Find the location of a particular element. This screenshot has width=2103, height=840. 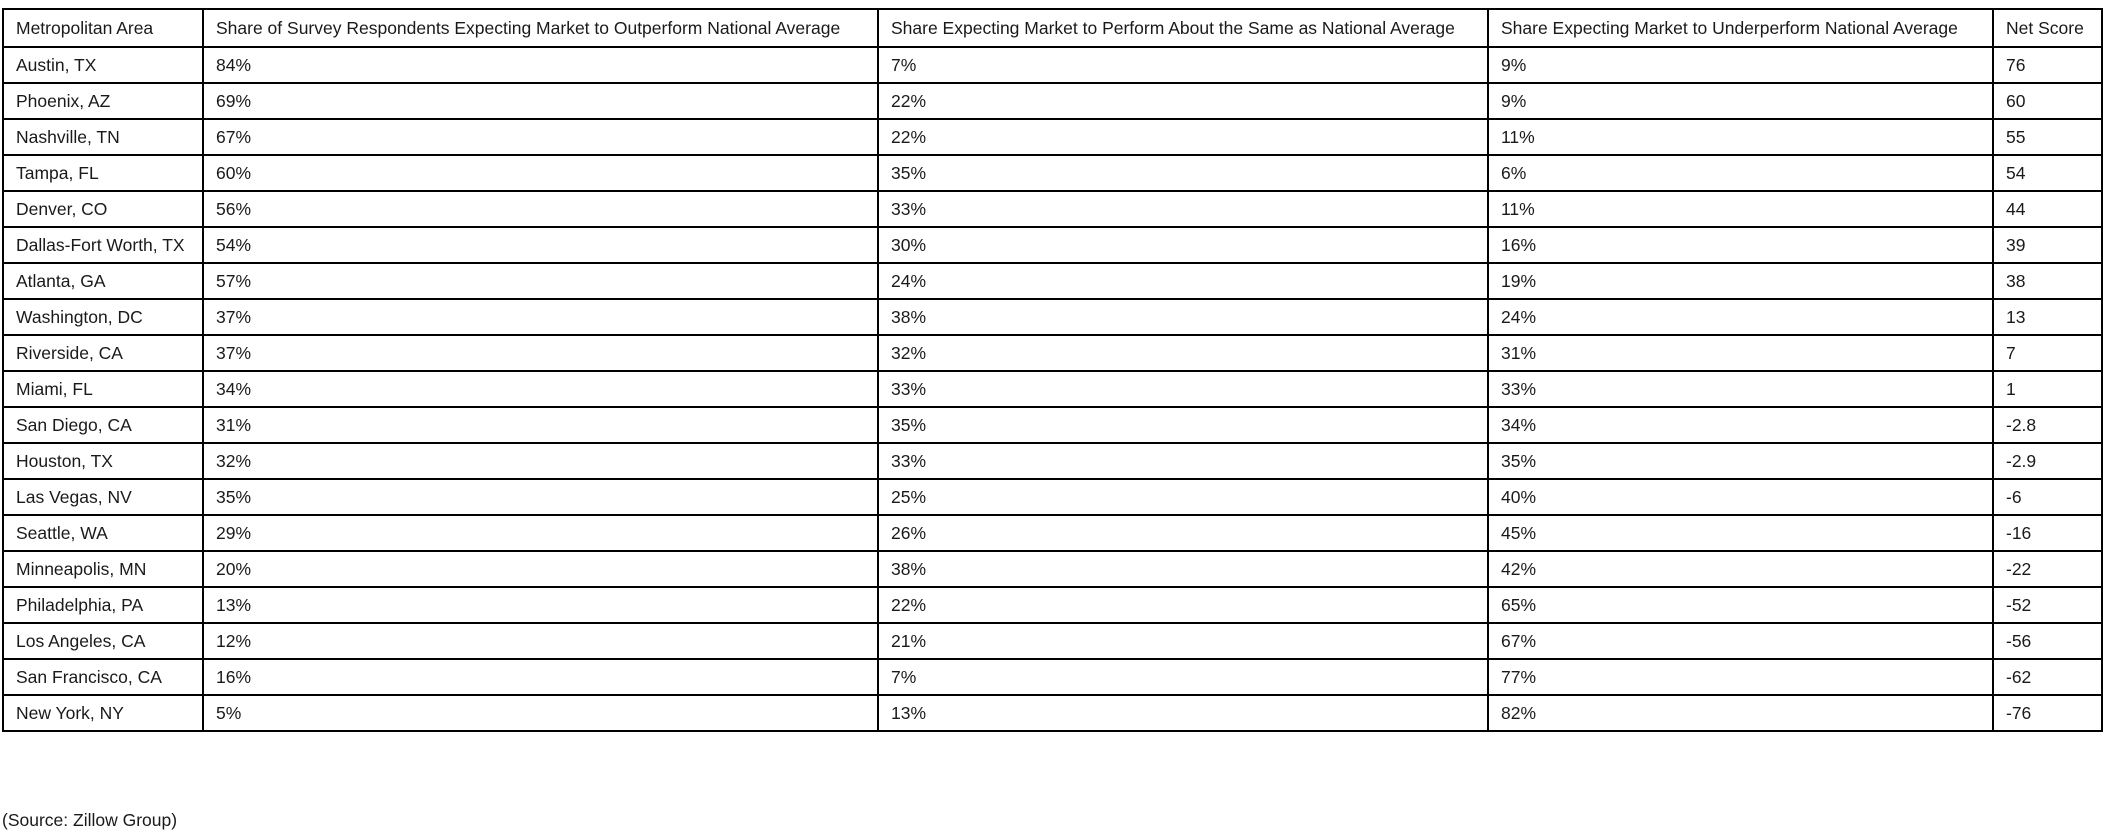

cell-net-score: 54 is located at coordinates (2047, 173).